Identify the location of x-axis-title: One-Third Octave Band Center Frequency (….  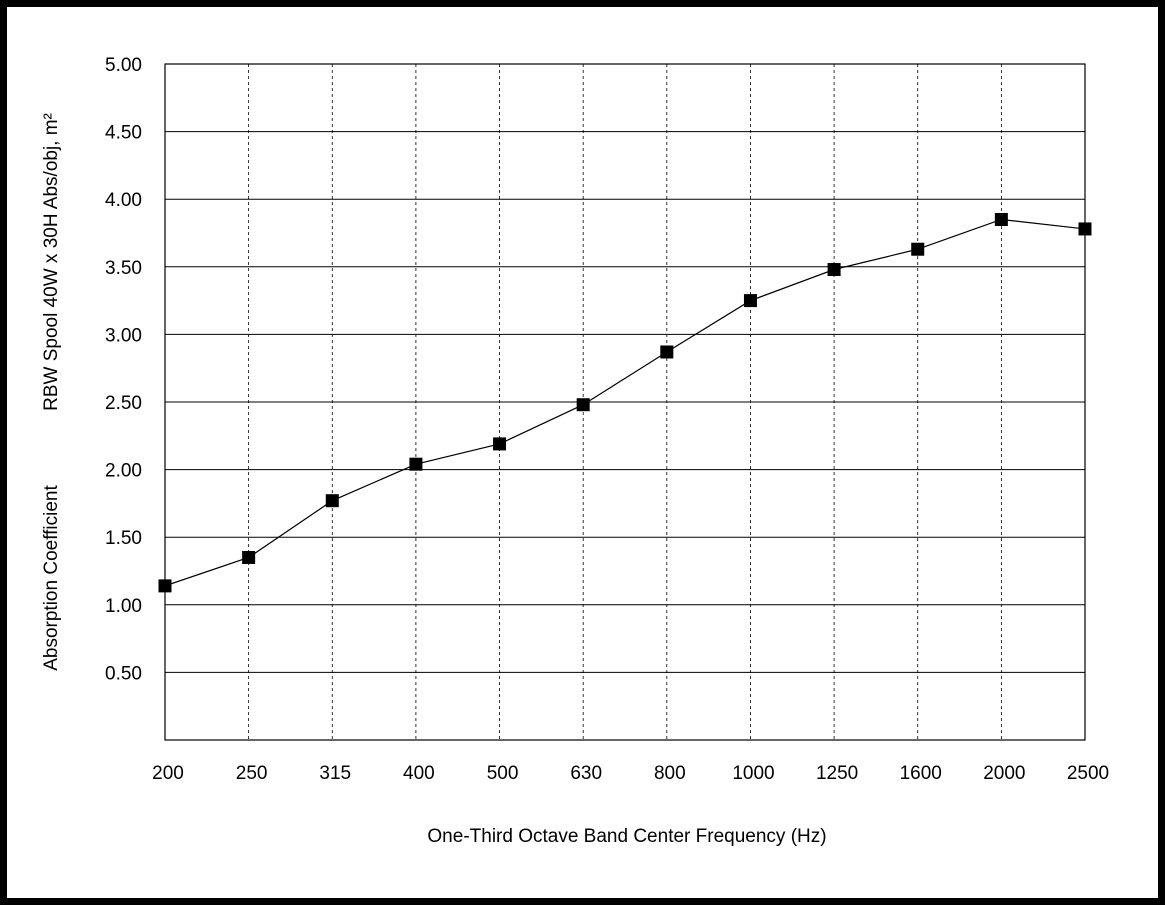
(626, 836).